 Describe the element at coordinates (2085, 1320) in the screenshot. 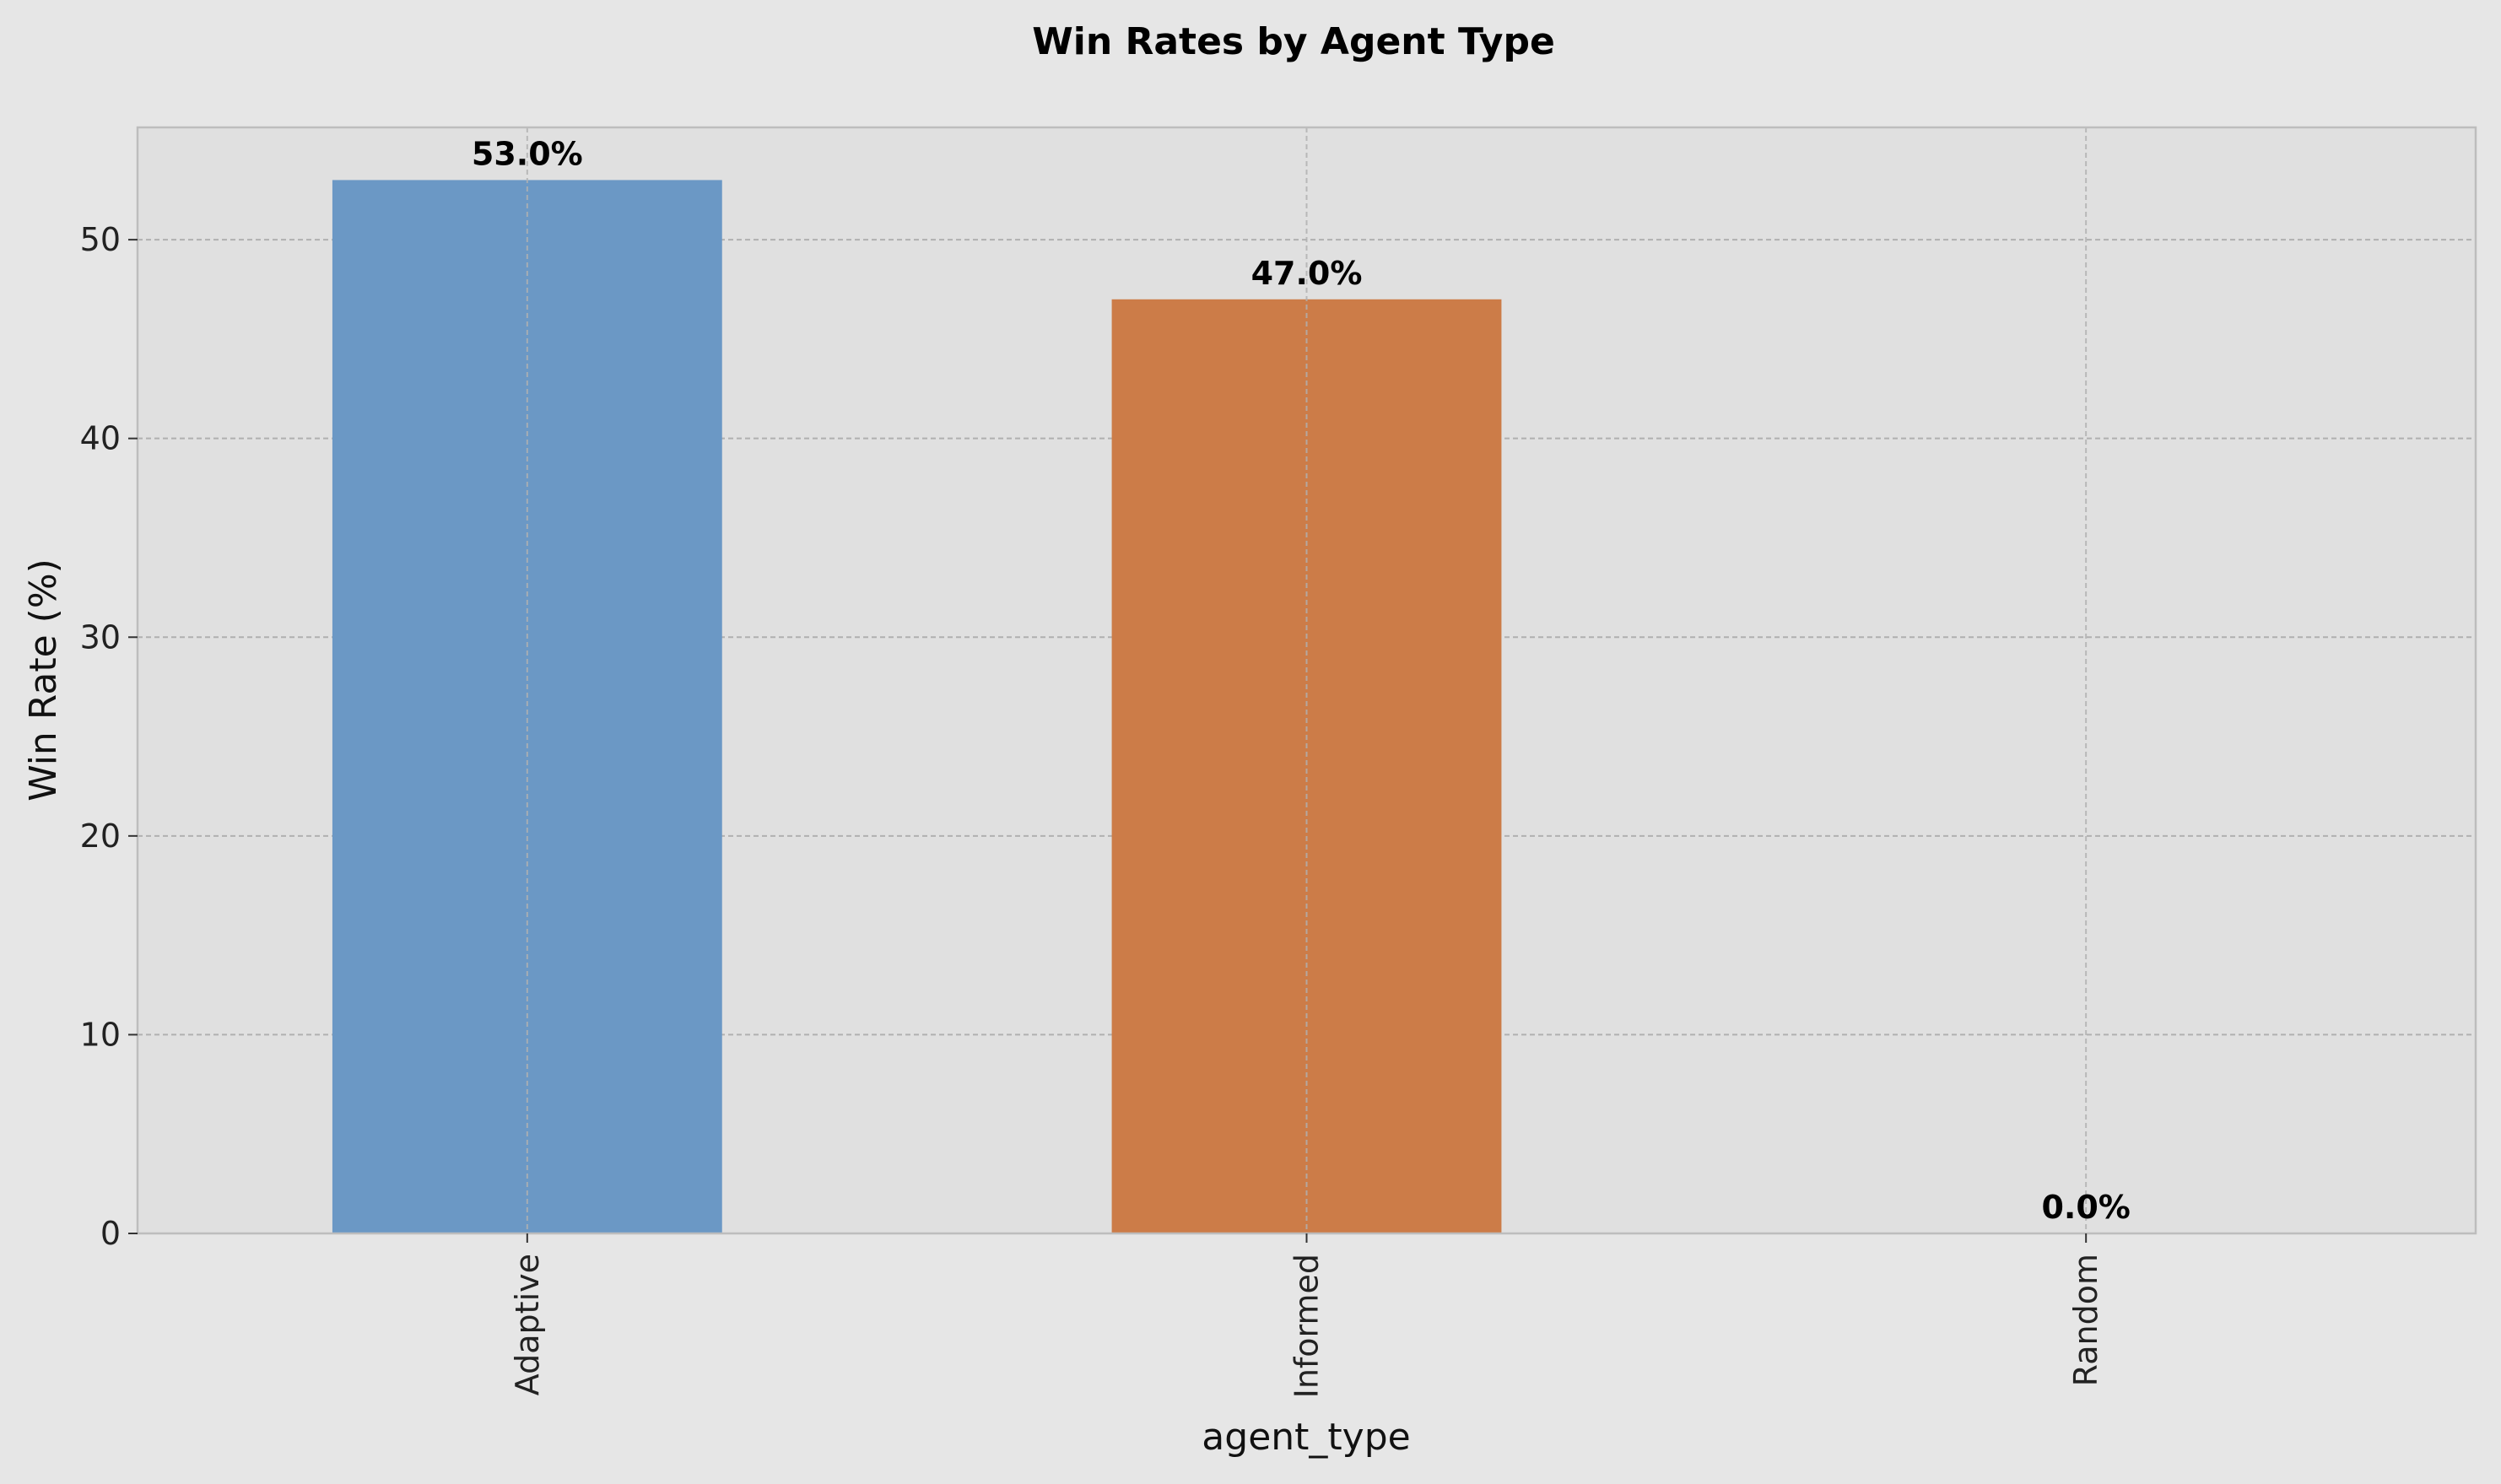

I see `x-tick-label-random: Random` at that location.